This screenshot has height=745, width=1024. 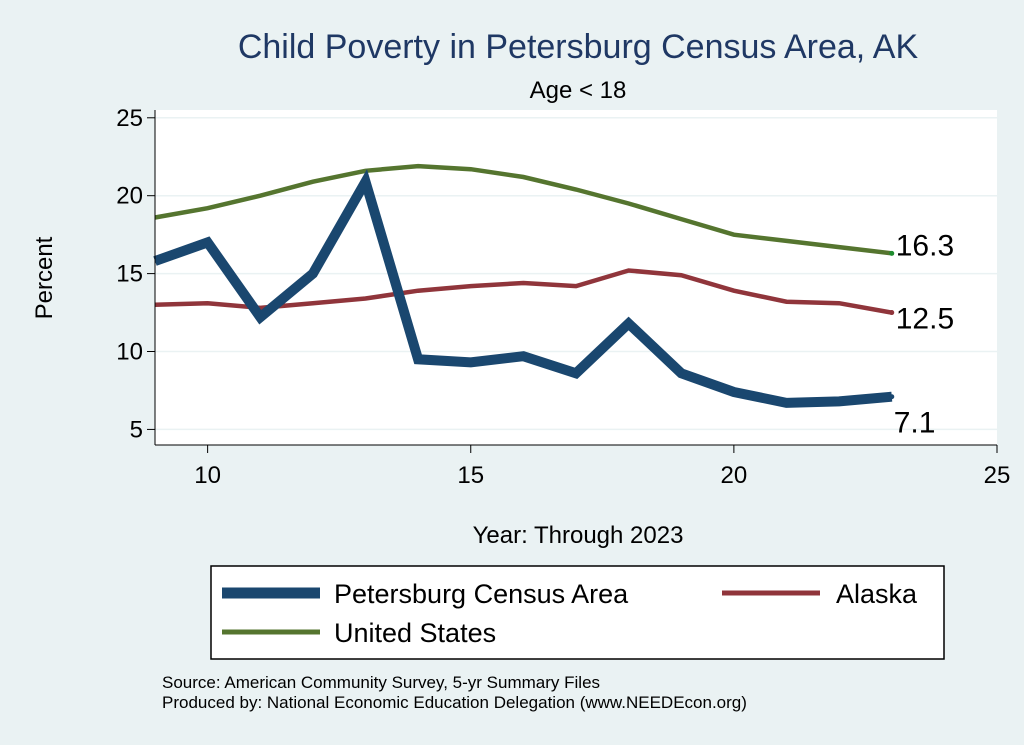 What do you see at coordinates (997, 475) in the screenshot?
I see `x-tick-label: 25` at bounding box center [997, 475].